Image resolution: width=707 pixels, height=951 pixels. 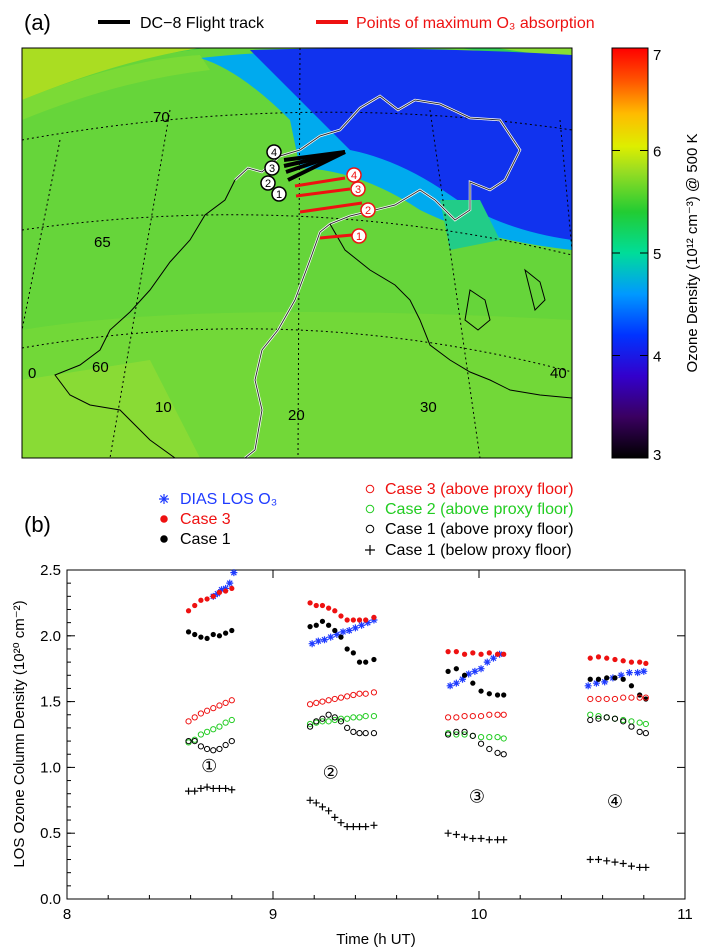 What do you see at coordinates (692, 252) in the screenshot?
I see `colorbar-label: Ozone Density (10¹² cm⁻³) @ 500 K` at bounding box center [692, 252].